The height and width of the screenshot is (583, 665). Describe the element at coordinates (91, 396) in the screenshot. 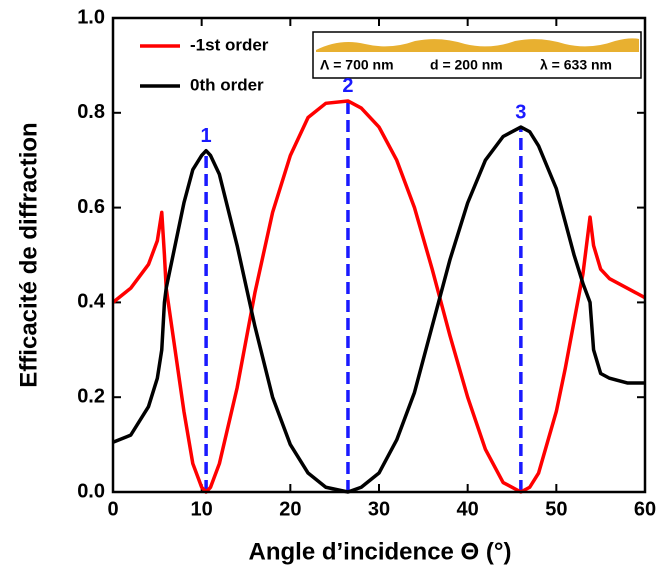

I see `y-tick-label: 0.2` at that location.